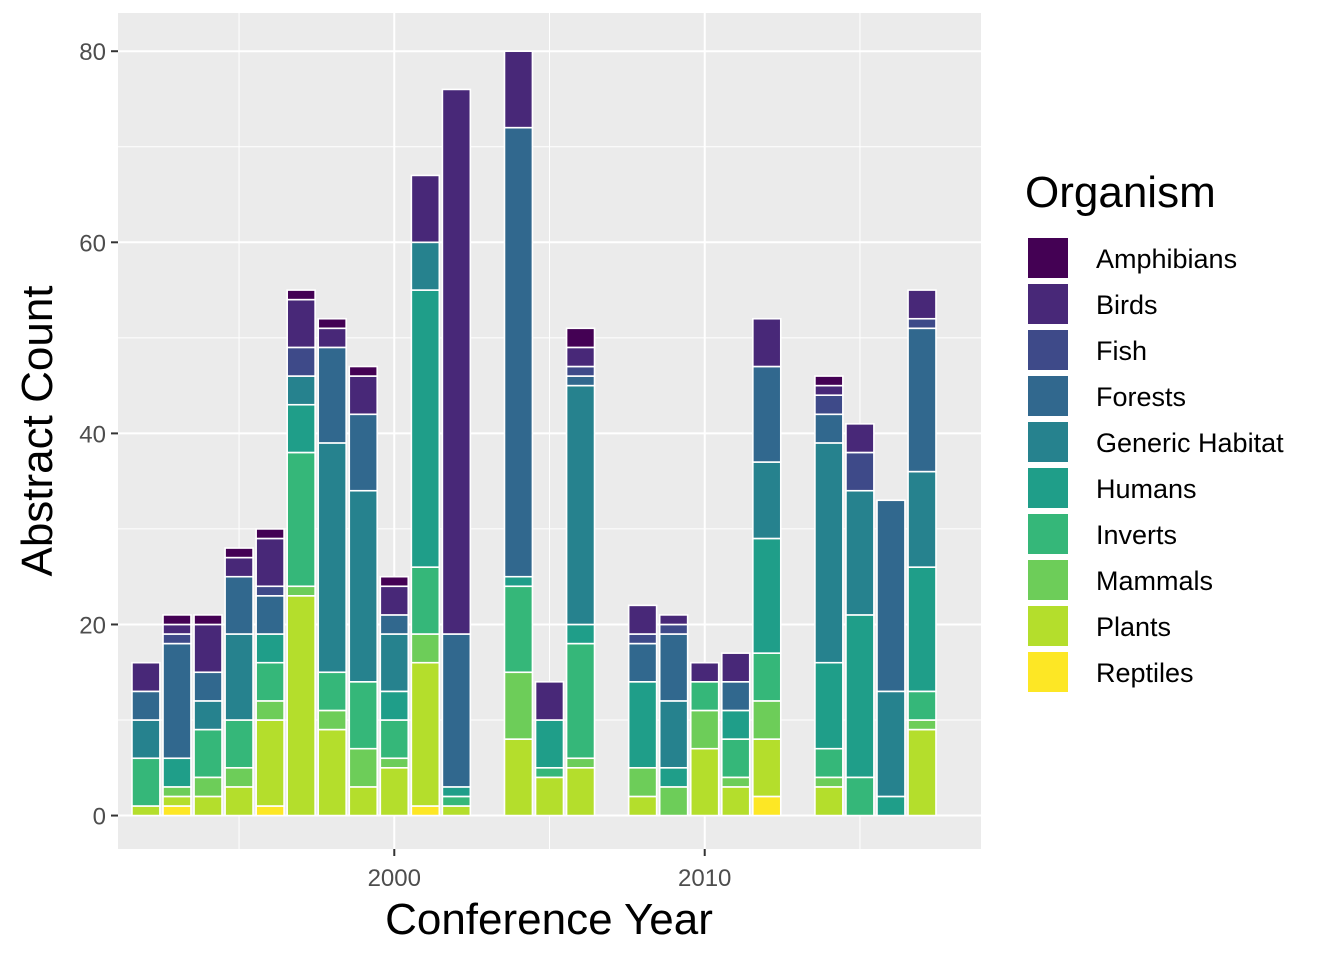 This screenshot has height=960, width=1344. What do you see at coordinates (1048, 350) in the screenshot?
I see `legend-key-fish` at bounding box center [1048, 350].